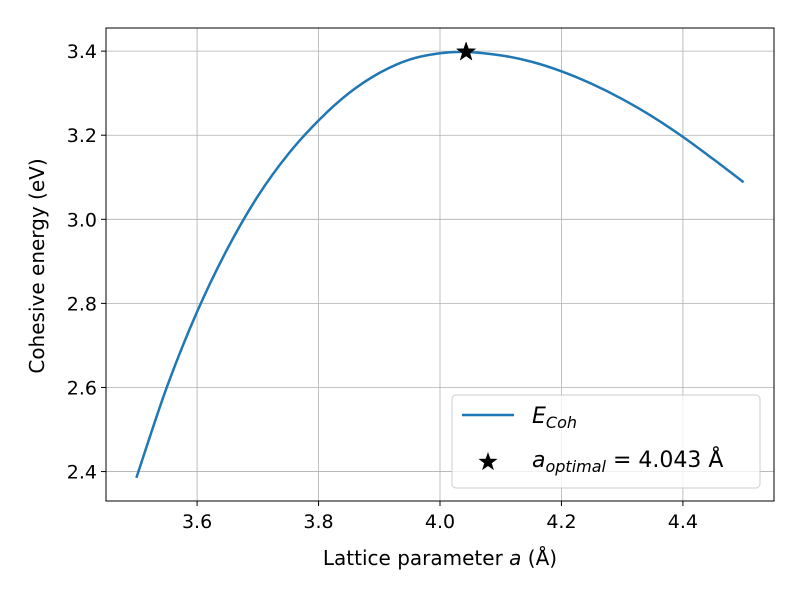 The height and width of the screenshot is (600, 800). Describe the element at coordinates (627, 461) in the screenshot. I see `legend-entry-a-optimal: aoptimal = 4.043 Å` at that location.